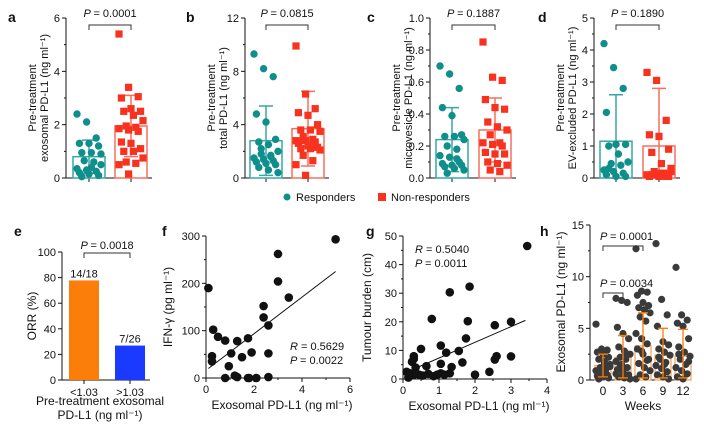  What do you see at coordinates (652, 175) in the screenshot?
I see `panel-d-point-non-responder` at bounding box center [652, 175].